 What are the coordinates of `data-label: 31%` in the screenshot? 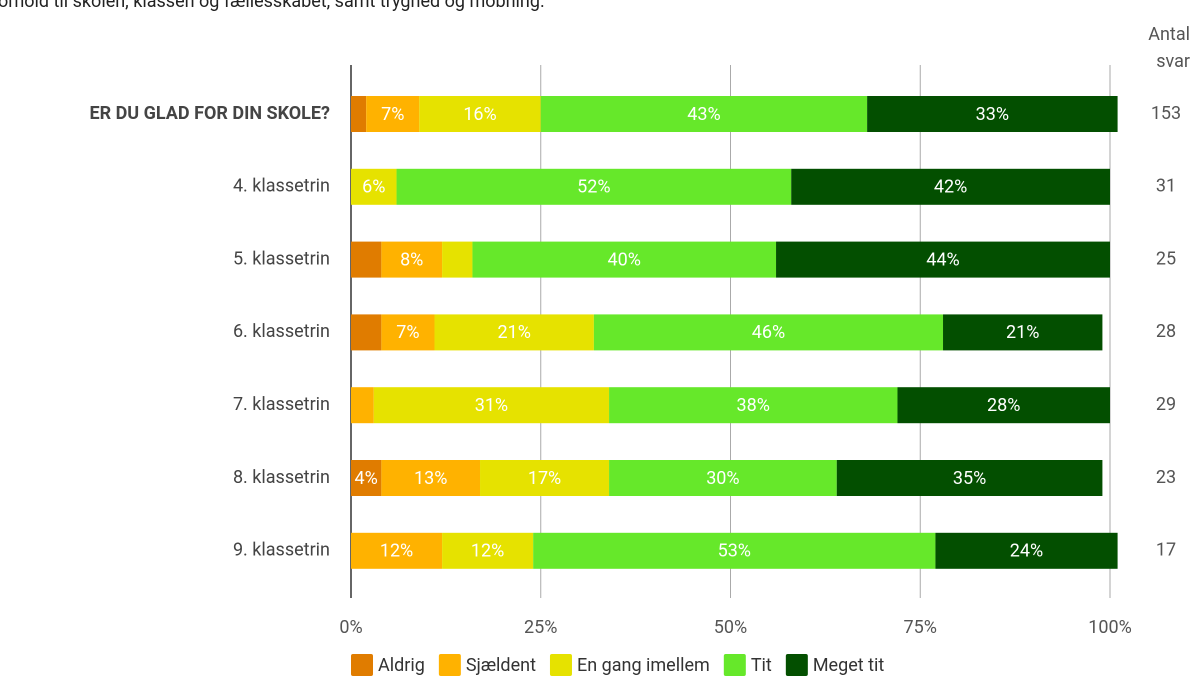 It's located at (491, 405).